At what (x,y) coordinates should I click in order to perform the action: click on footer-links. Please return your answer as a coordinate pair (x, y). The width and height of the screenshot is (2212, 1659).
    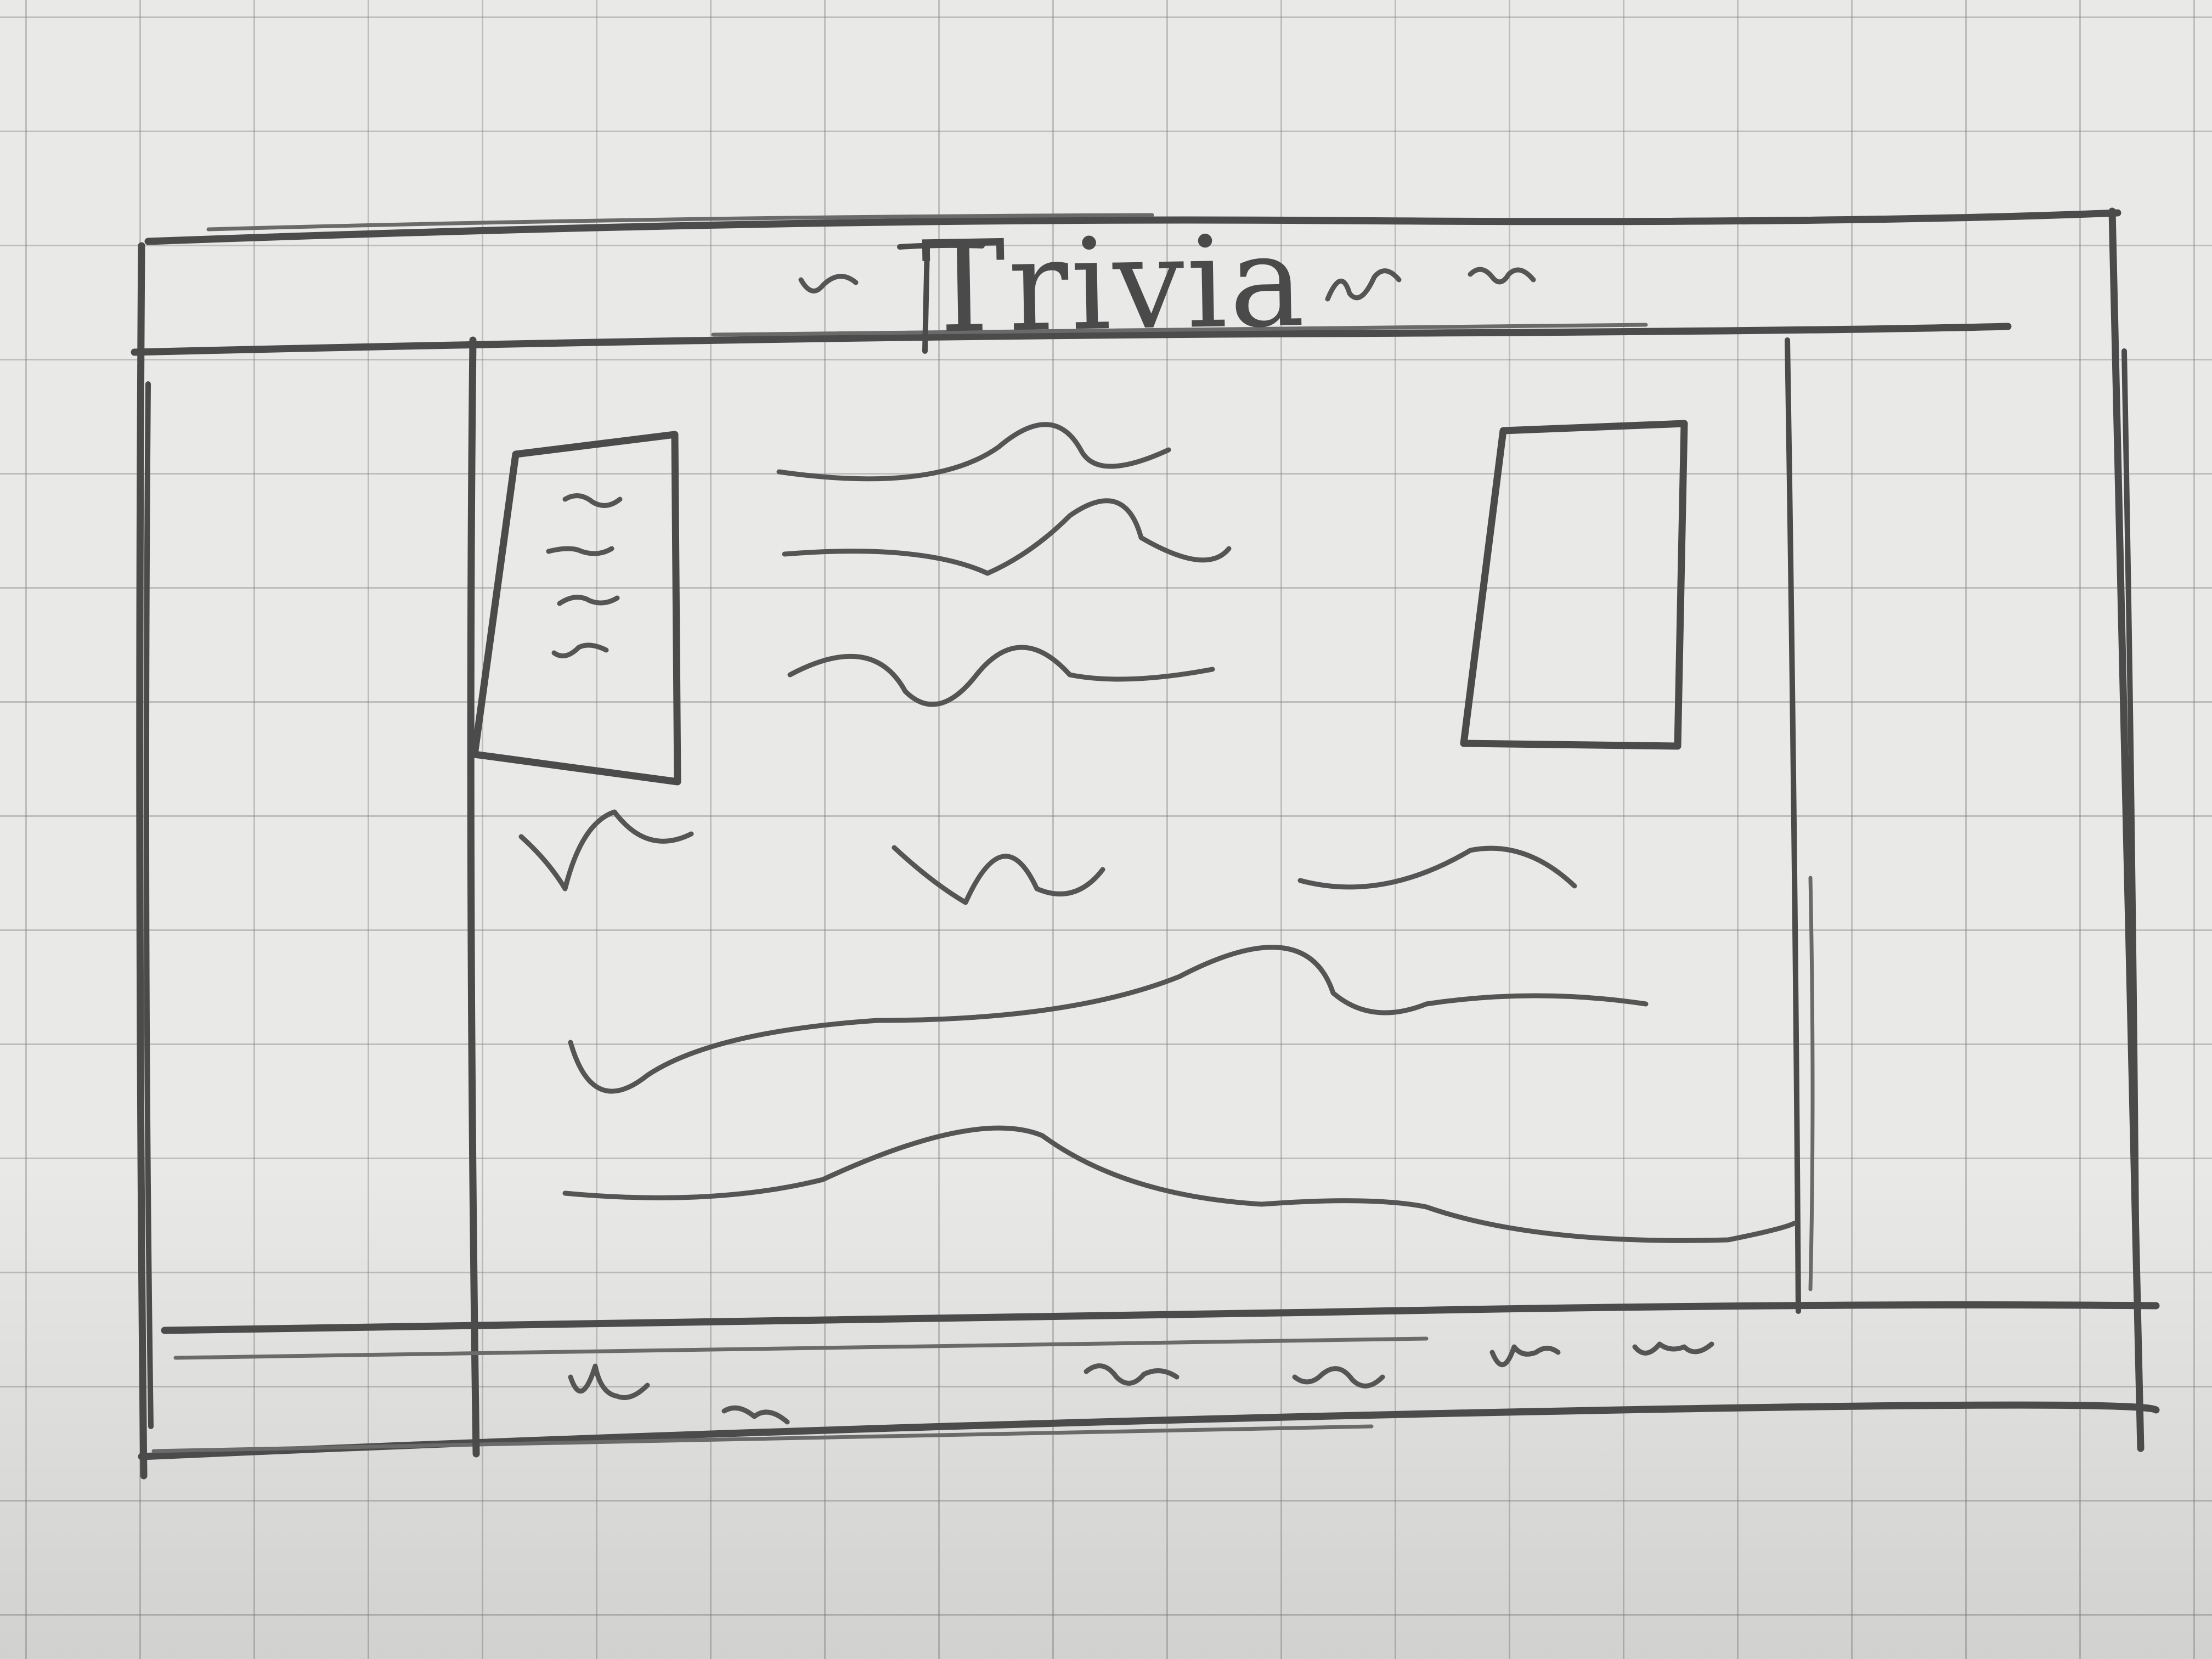
    Looking at the image, I should click on (1141, 1383).